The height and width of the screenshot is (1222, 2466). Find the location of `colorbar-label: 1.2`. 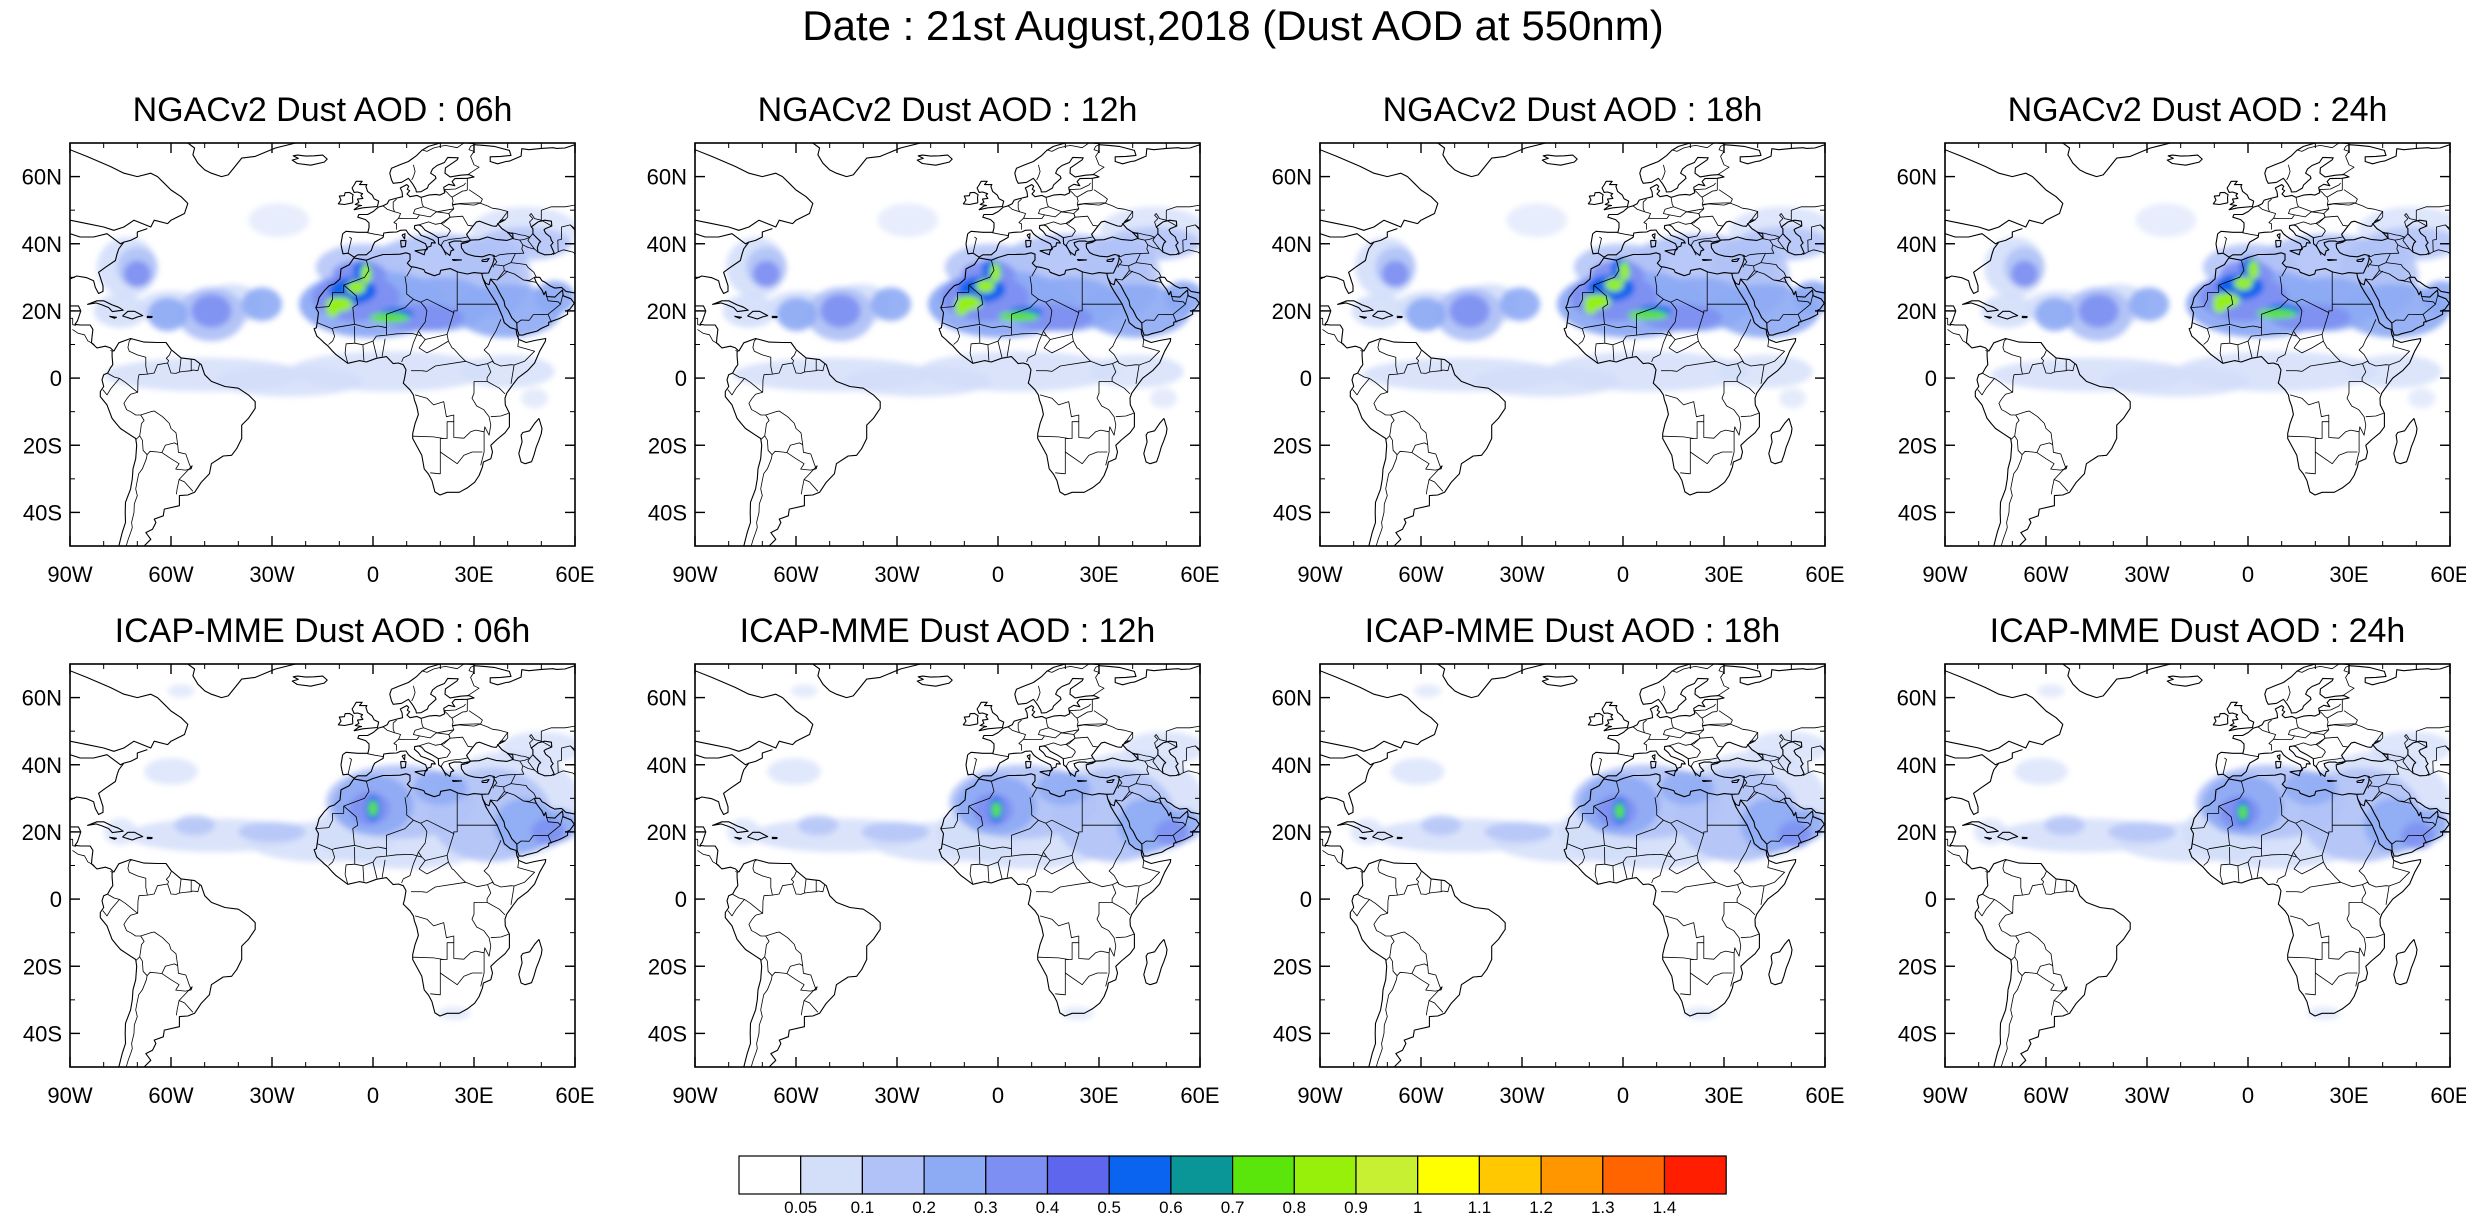

colorbar-label: 1.2 is located at coordinates (1541, 1206).